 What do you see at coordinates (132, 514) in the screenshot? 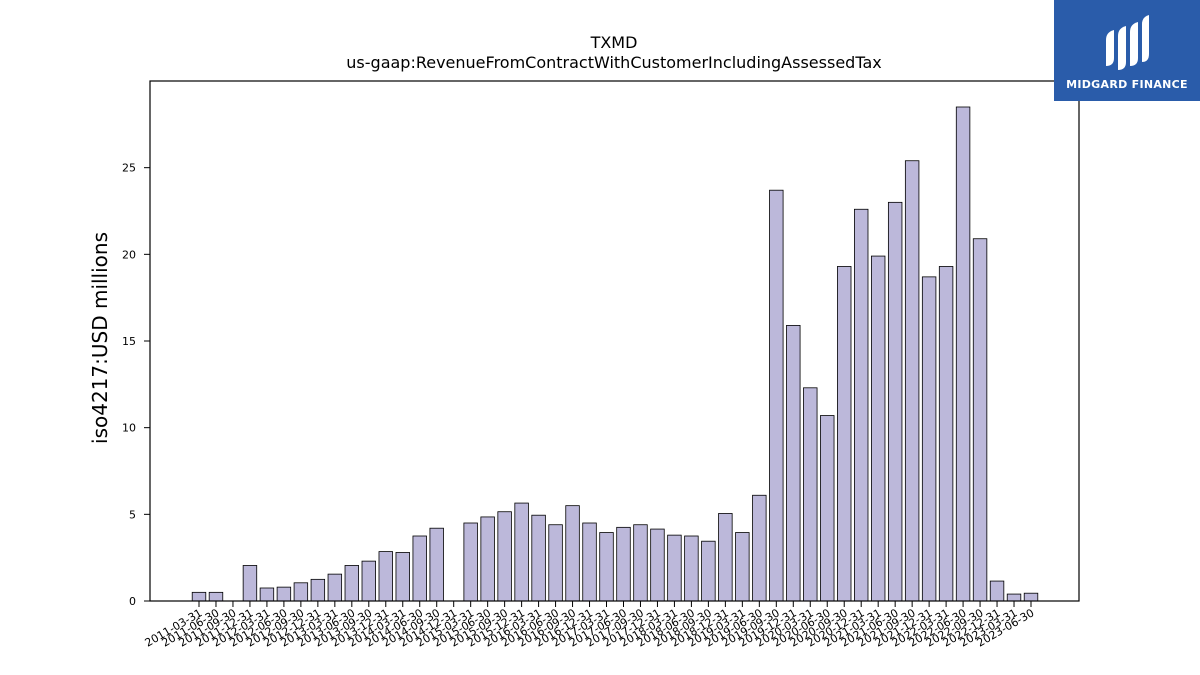
I see `y-tick-label: 5` at bounding box center [132, 514].